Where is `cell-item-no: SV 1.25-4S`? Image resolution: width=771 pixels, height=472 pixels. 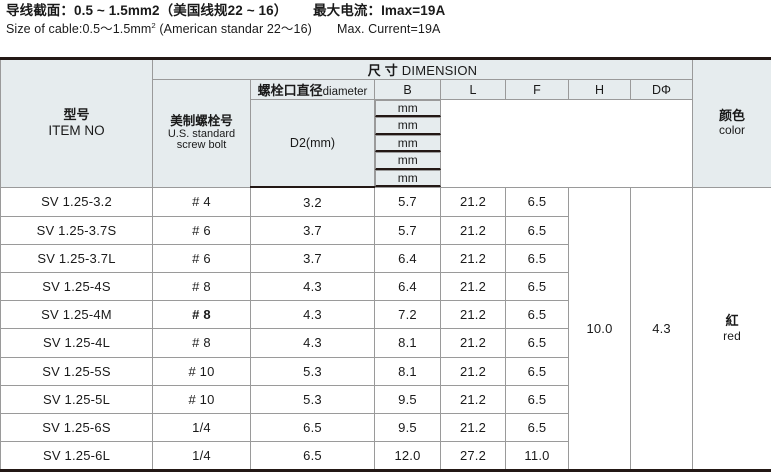 cell-item-no: SV 1.25-4S is located at coordinates (77, 287).